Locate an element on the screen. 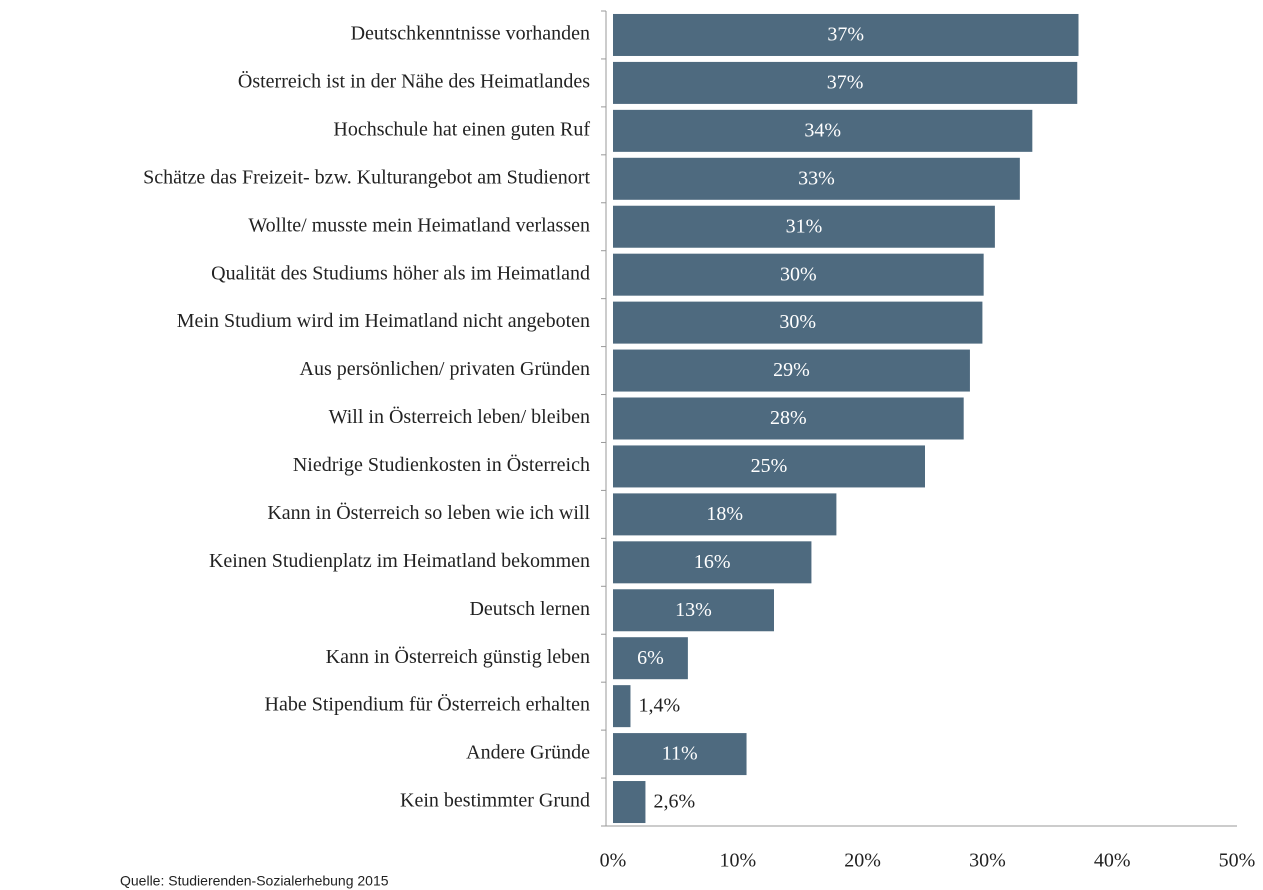 This screenshot has height=890, width=1263. data-label: 11% is located at coordinates (680, 754).